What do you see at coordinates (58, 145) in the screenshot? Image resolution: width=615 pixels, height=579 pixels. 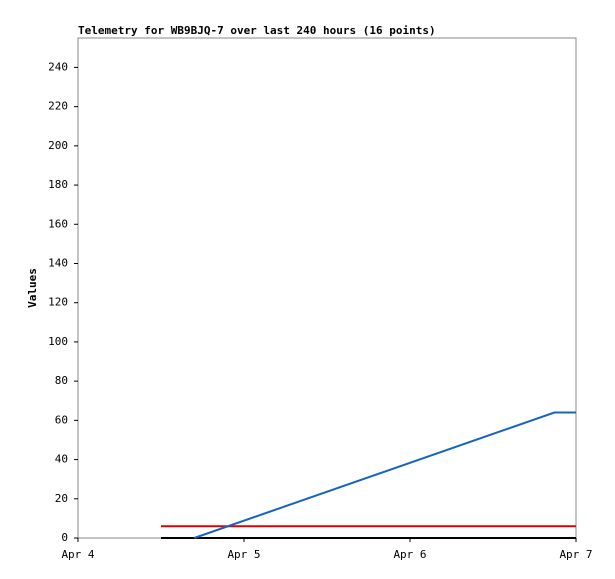 I see `y-tick-label: 200` at bounding box center [58, 145].